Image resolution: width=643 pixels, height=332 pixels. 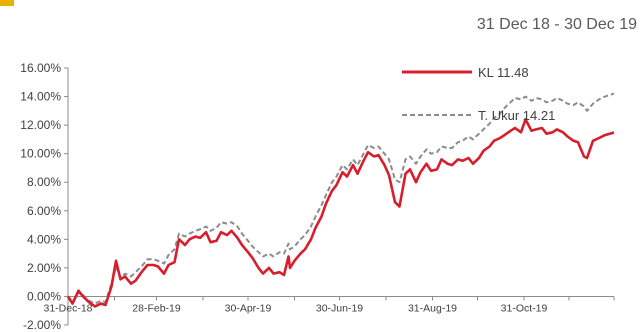 I want to click on y-tick-label: 2.00%, so click(x=44, y=268).